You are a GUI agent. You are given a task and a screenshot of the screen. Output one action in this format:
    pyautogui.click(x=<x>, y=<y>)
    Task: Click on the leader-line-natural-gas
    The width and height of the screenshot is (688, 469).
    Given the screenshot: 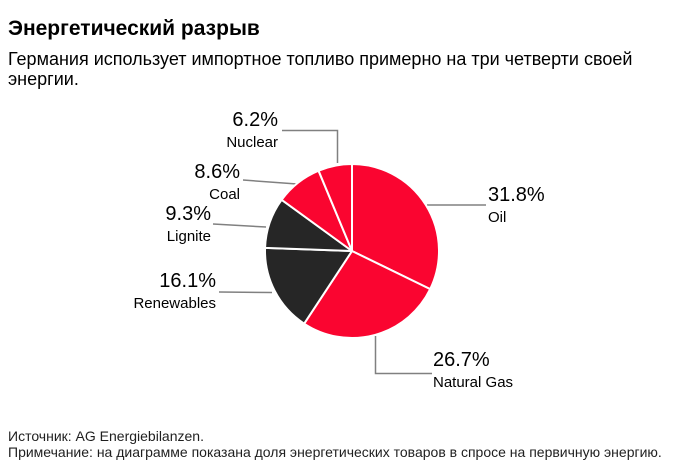 What is the action you would take?
    pyautogui.click(x=403, y=355)
    